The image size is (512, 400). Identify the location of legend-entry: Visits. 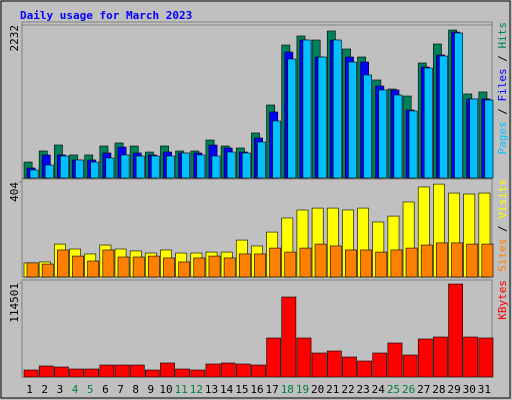
(502, 199).